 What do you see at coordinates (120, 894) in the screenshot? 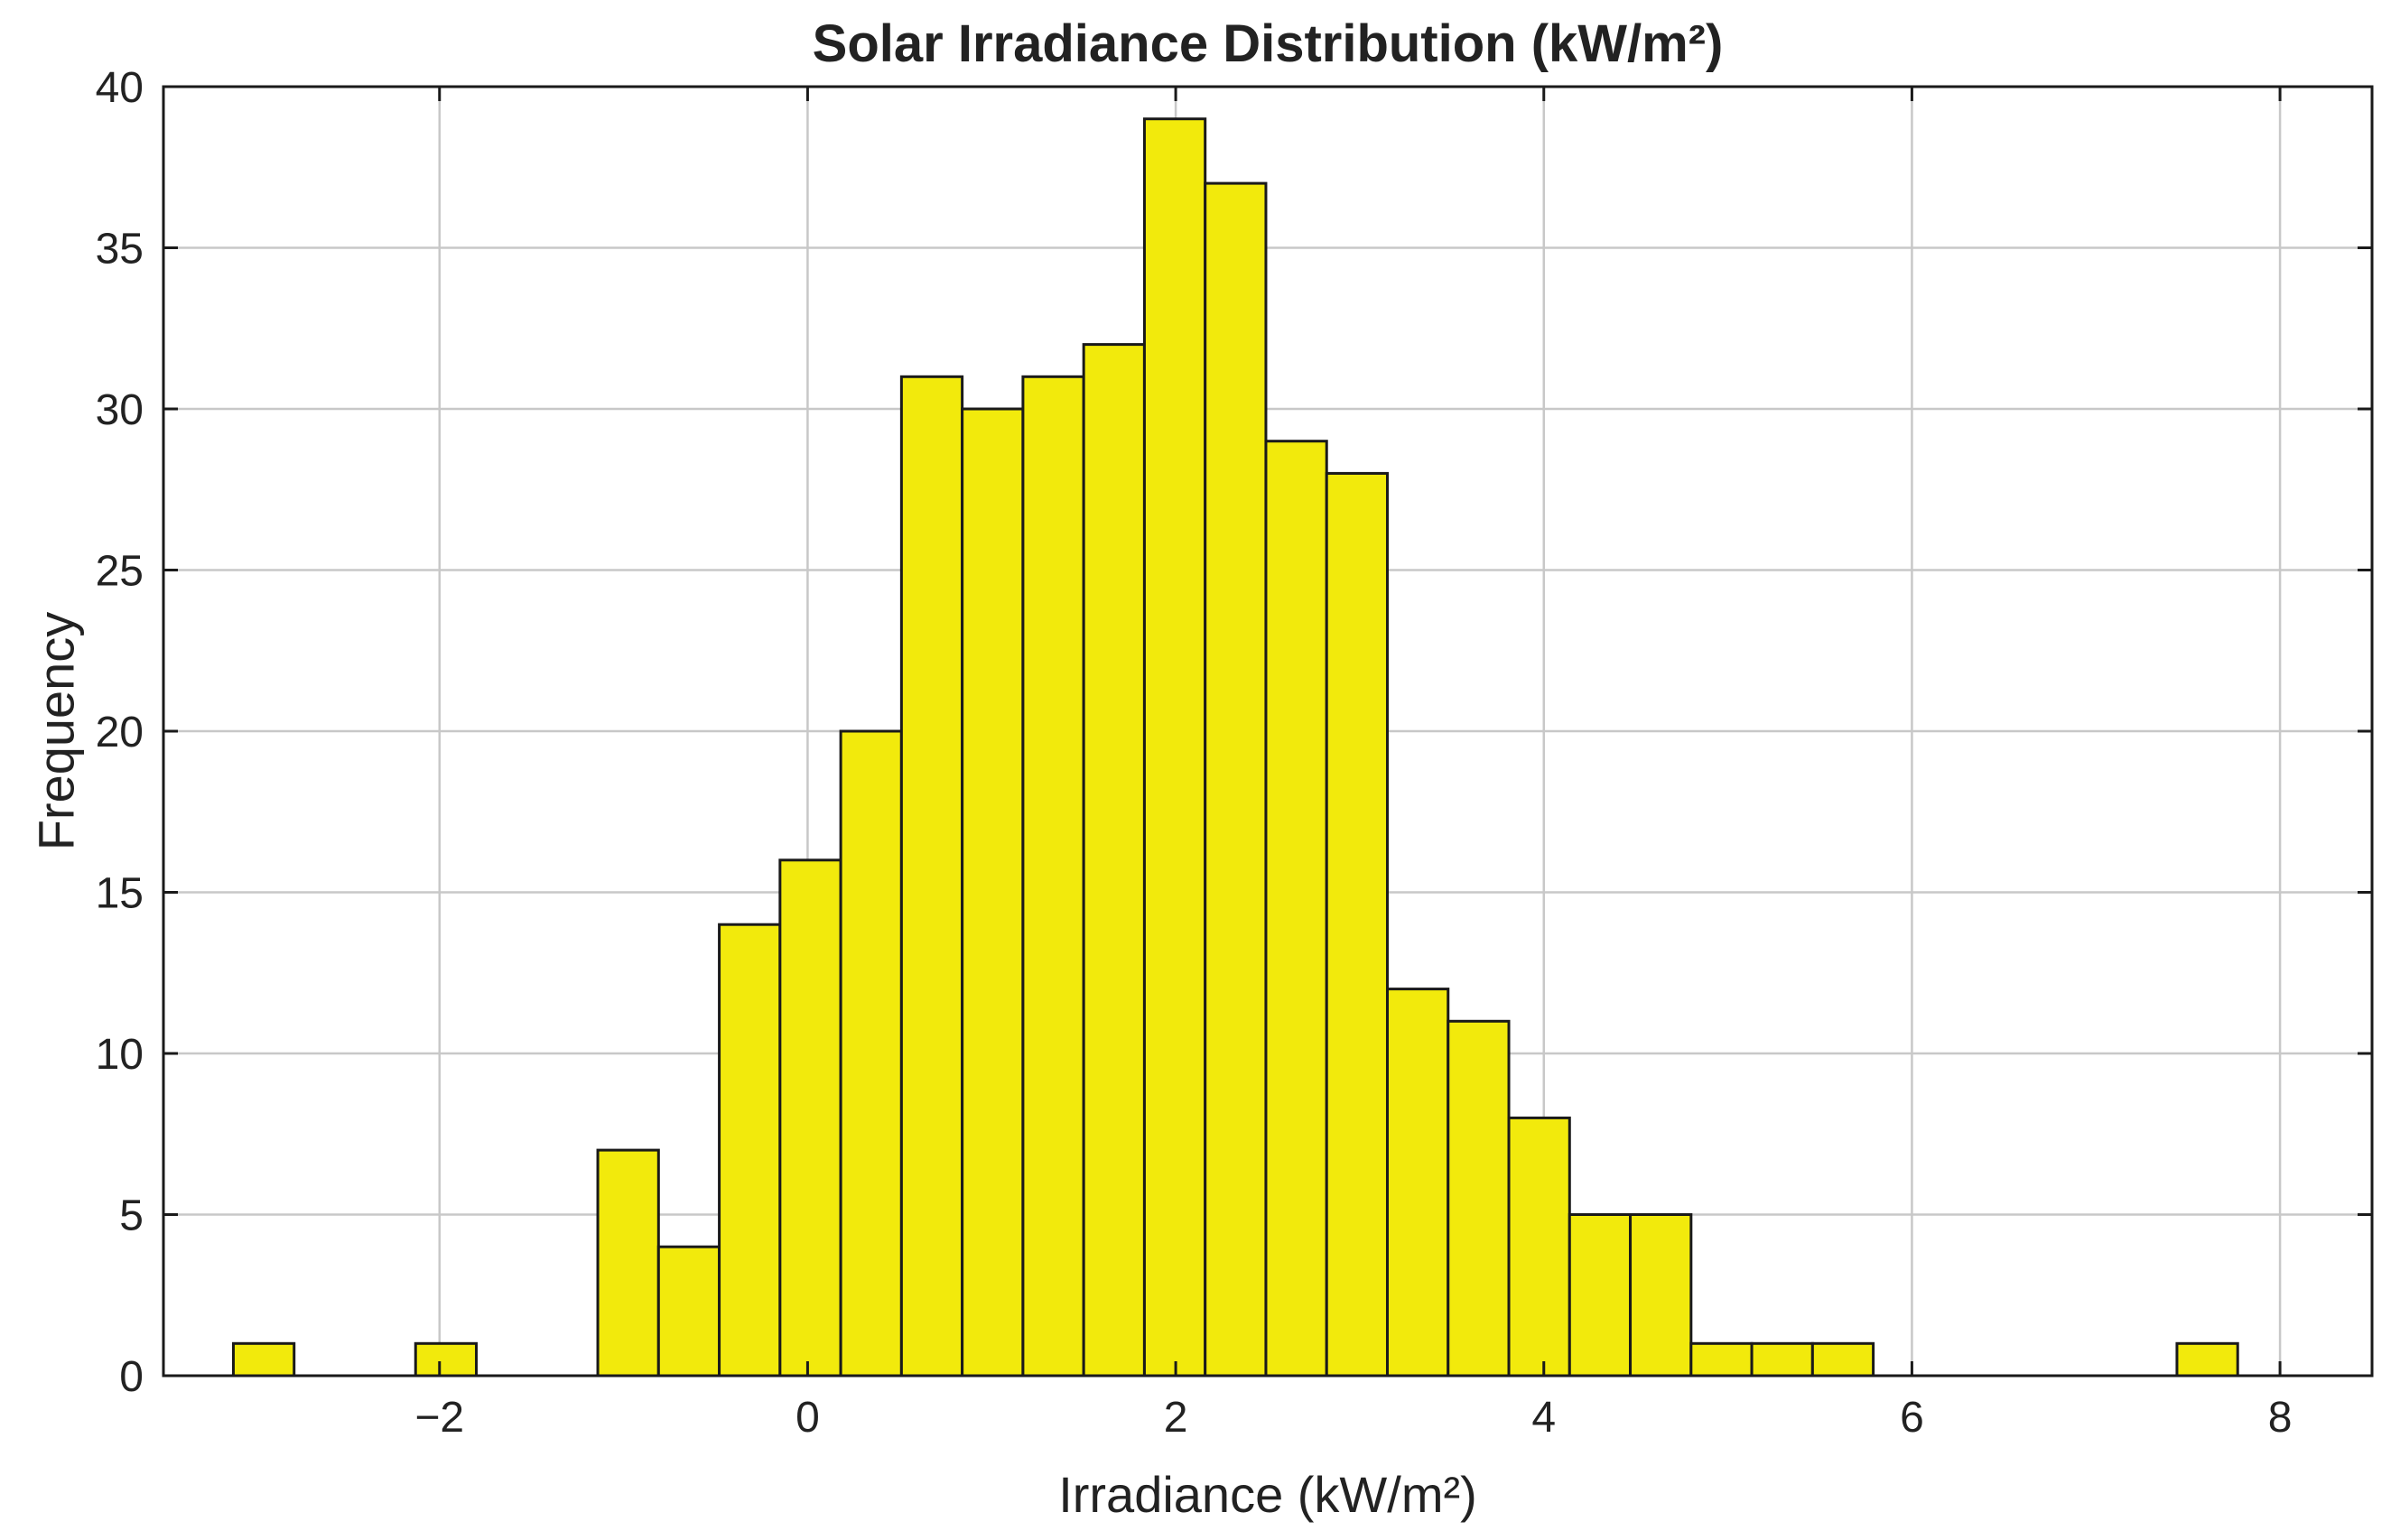
I see `y-tick-label: 15` at bounding box center [120, 894].